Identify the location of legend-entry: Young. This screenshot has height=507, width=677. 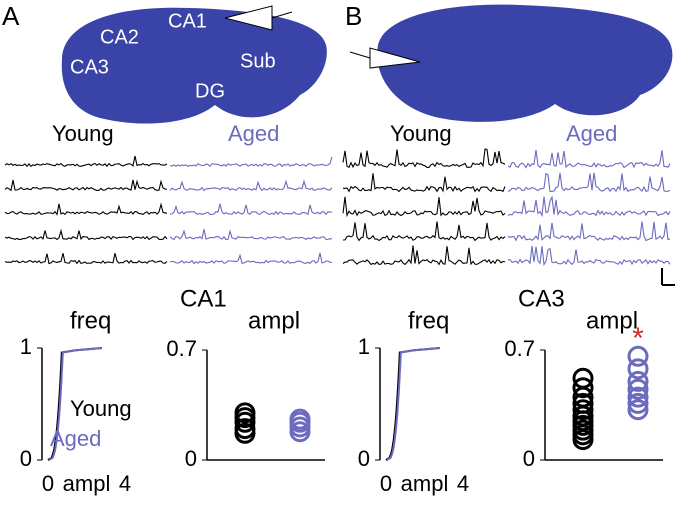
(101, 408).